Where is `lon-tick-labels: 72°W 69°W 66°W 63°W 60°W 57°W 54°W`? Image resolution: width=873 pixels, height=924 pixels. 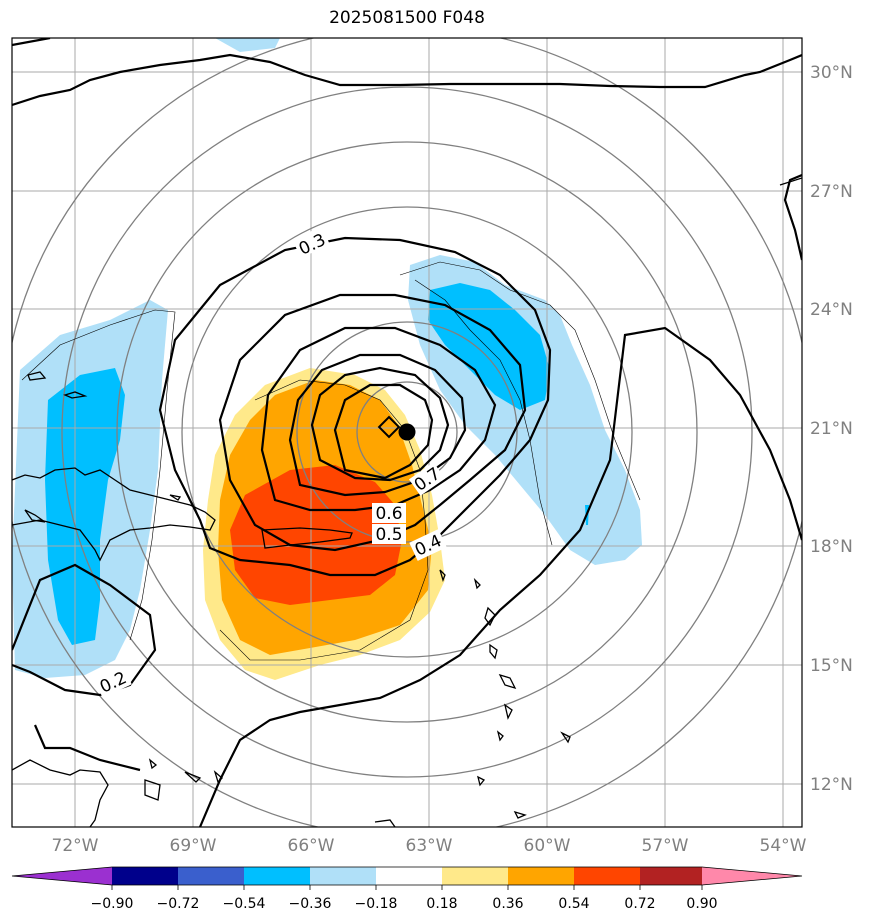
lon-tick-labels: 72°W 69°W 66°W 63°W 60°W 57°W 54°W is located at coordinates (429, 846).